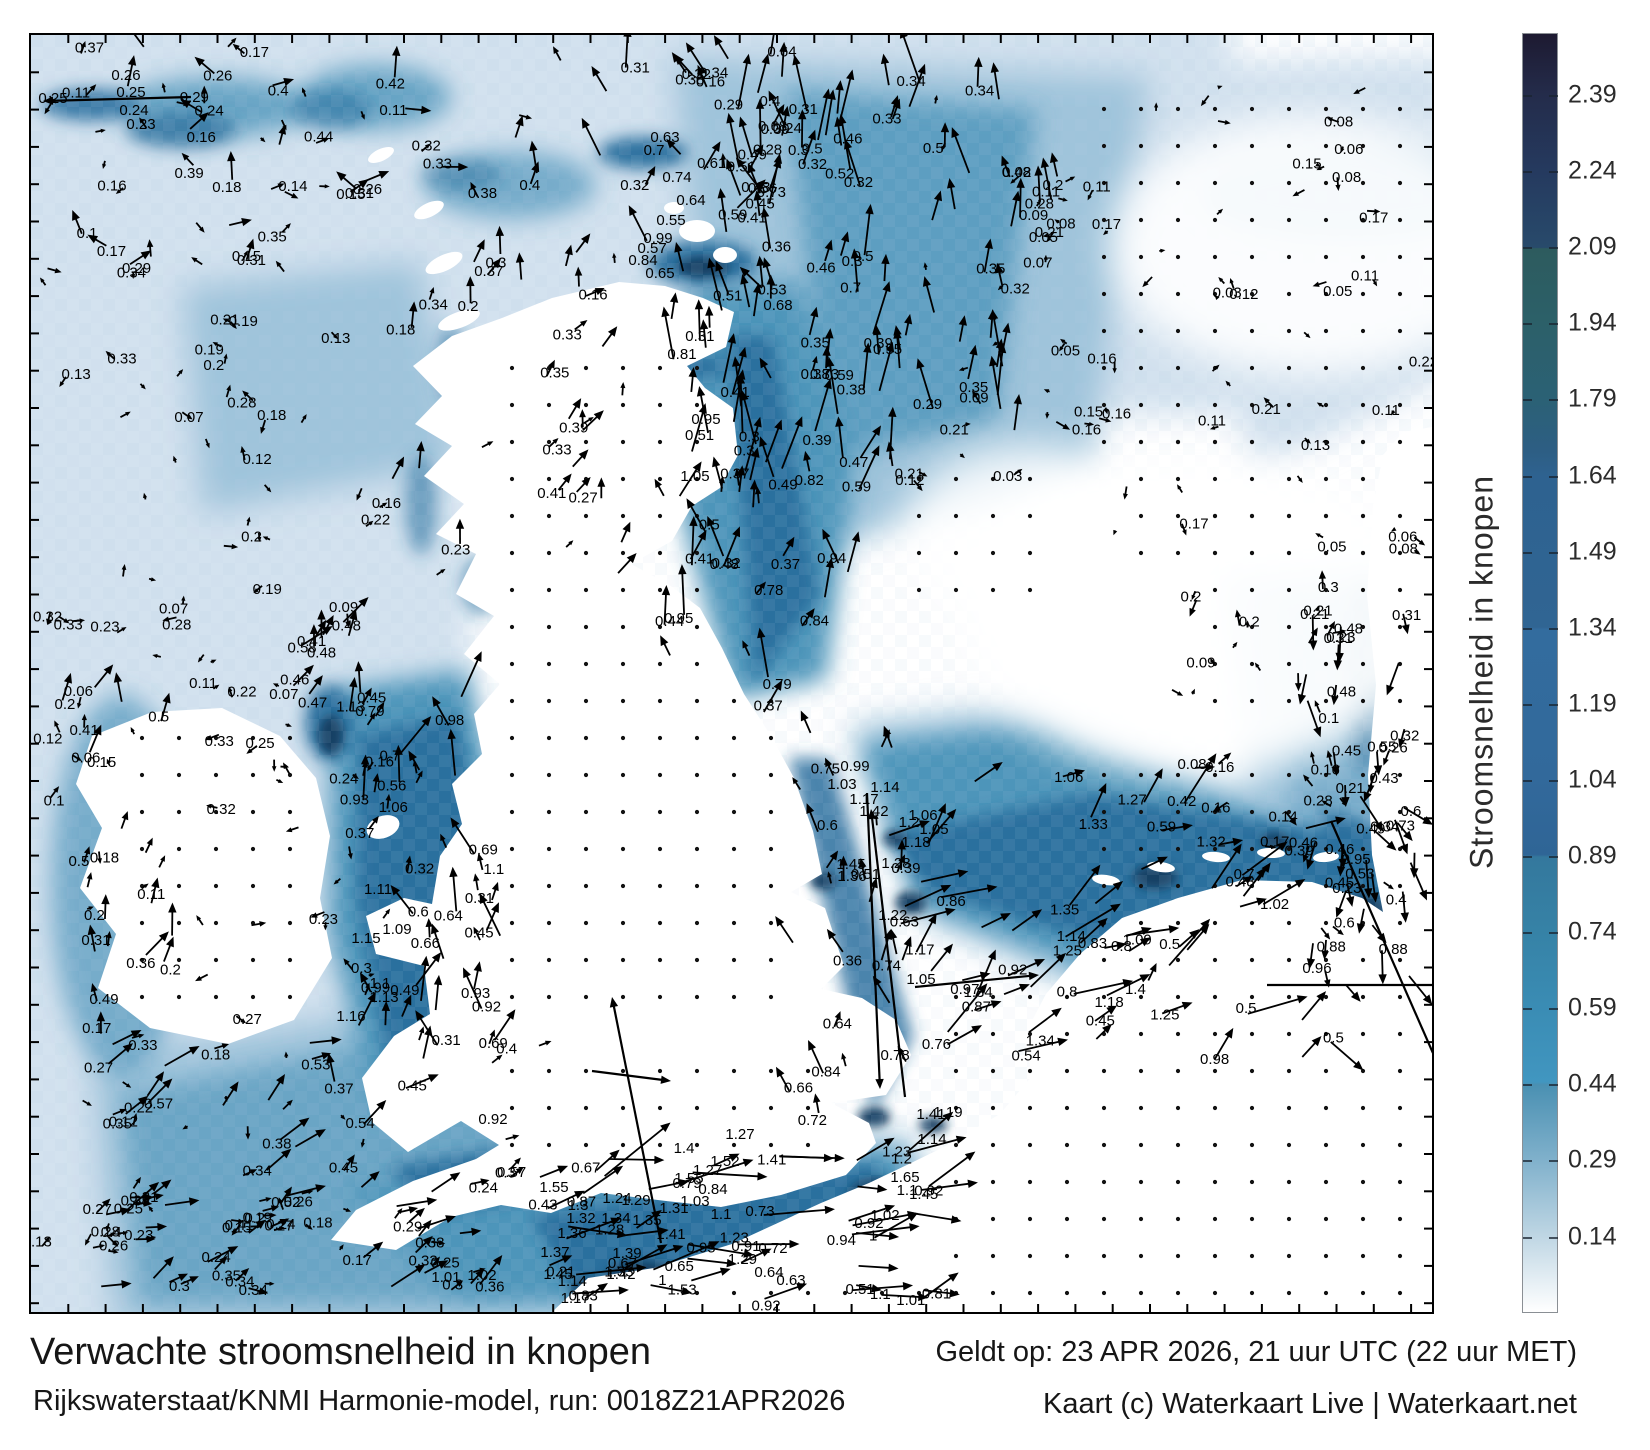 This screenshot has width=1650, height=1450. What do you see at coordinates (1131, 799) in the screenshot?
I see `svg-text: 1.27` at bounding box center [1131, 799].